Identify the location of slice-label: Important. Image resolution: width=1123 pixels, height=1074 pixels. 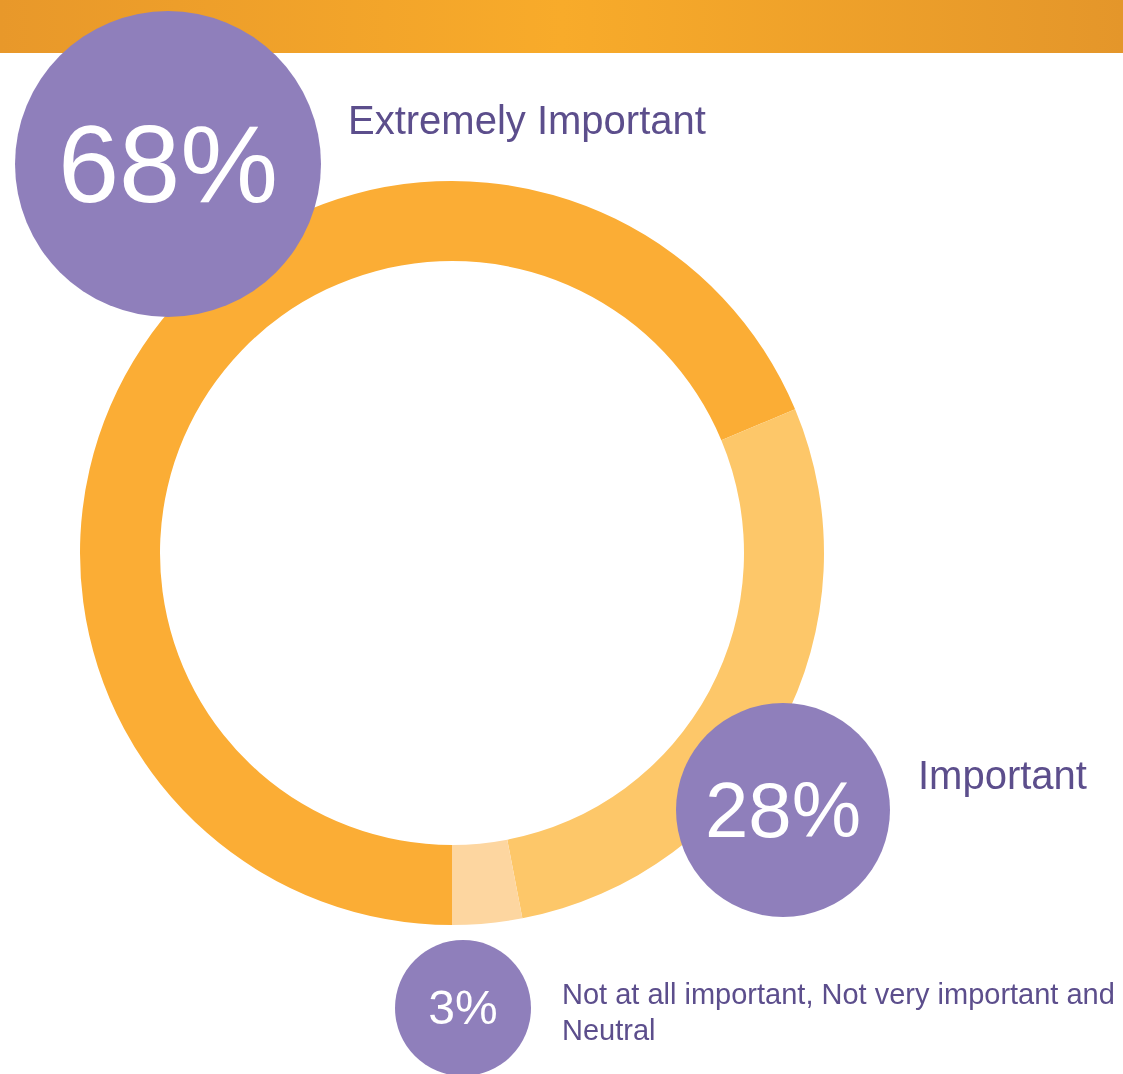
(1003, 775).